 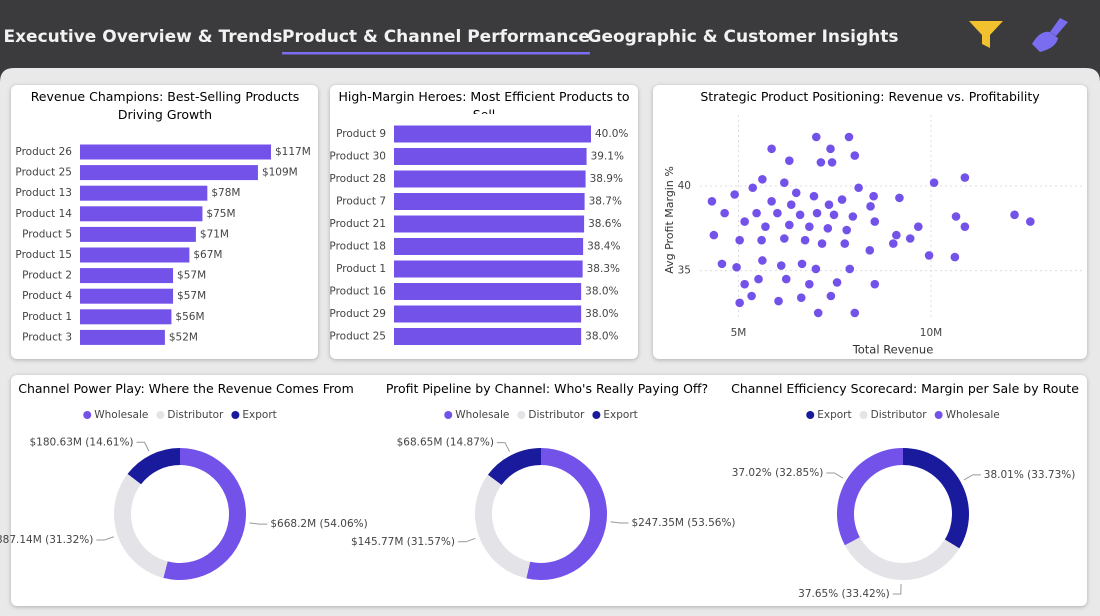 I want to click on nav-tab: Executive Overview & Trends, so click(x=142, y=37).